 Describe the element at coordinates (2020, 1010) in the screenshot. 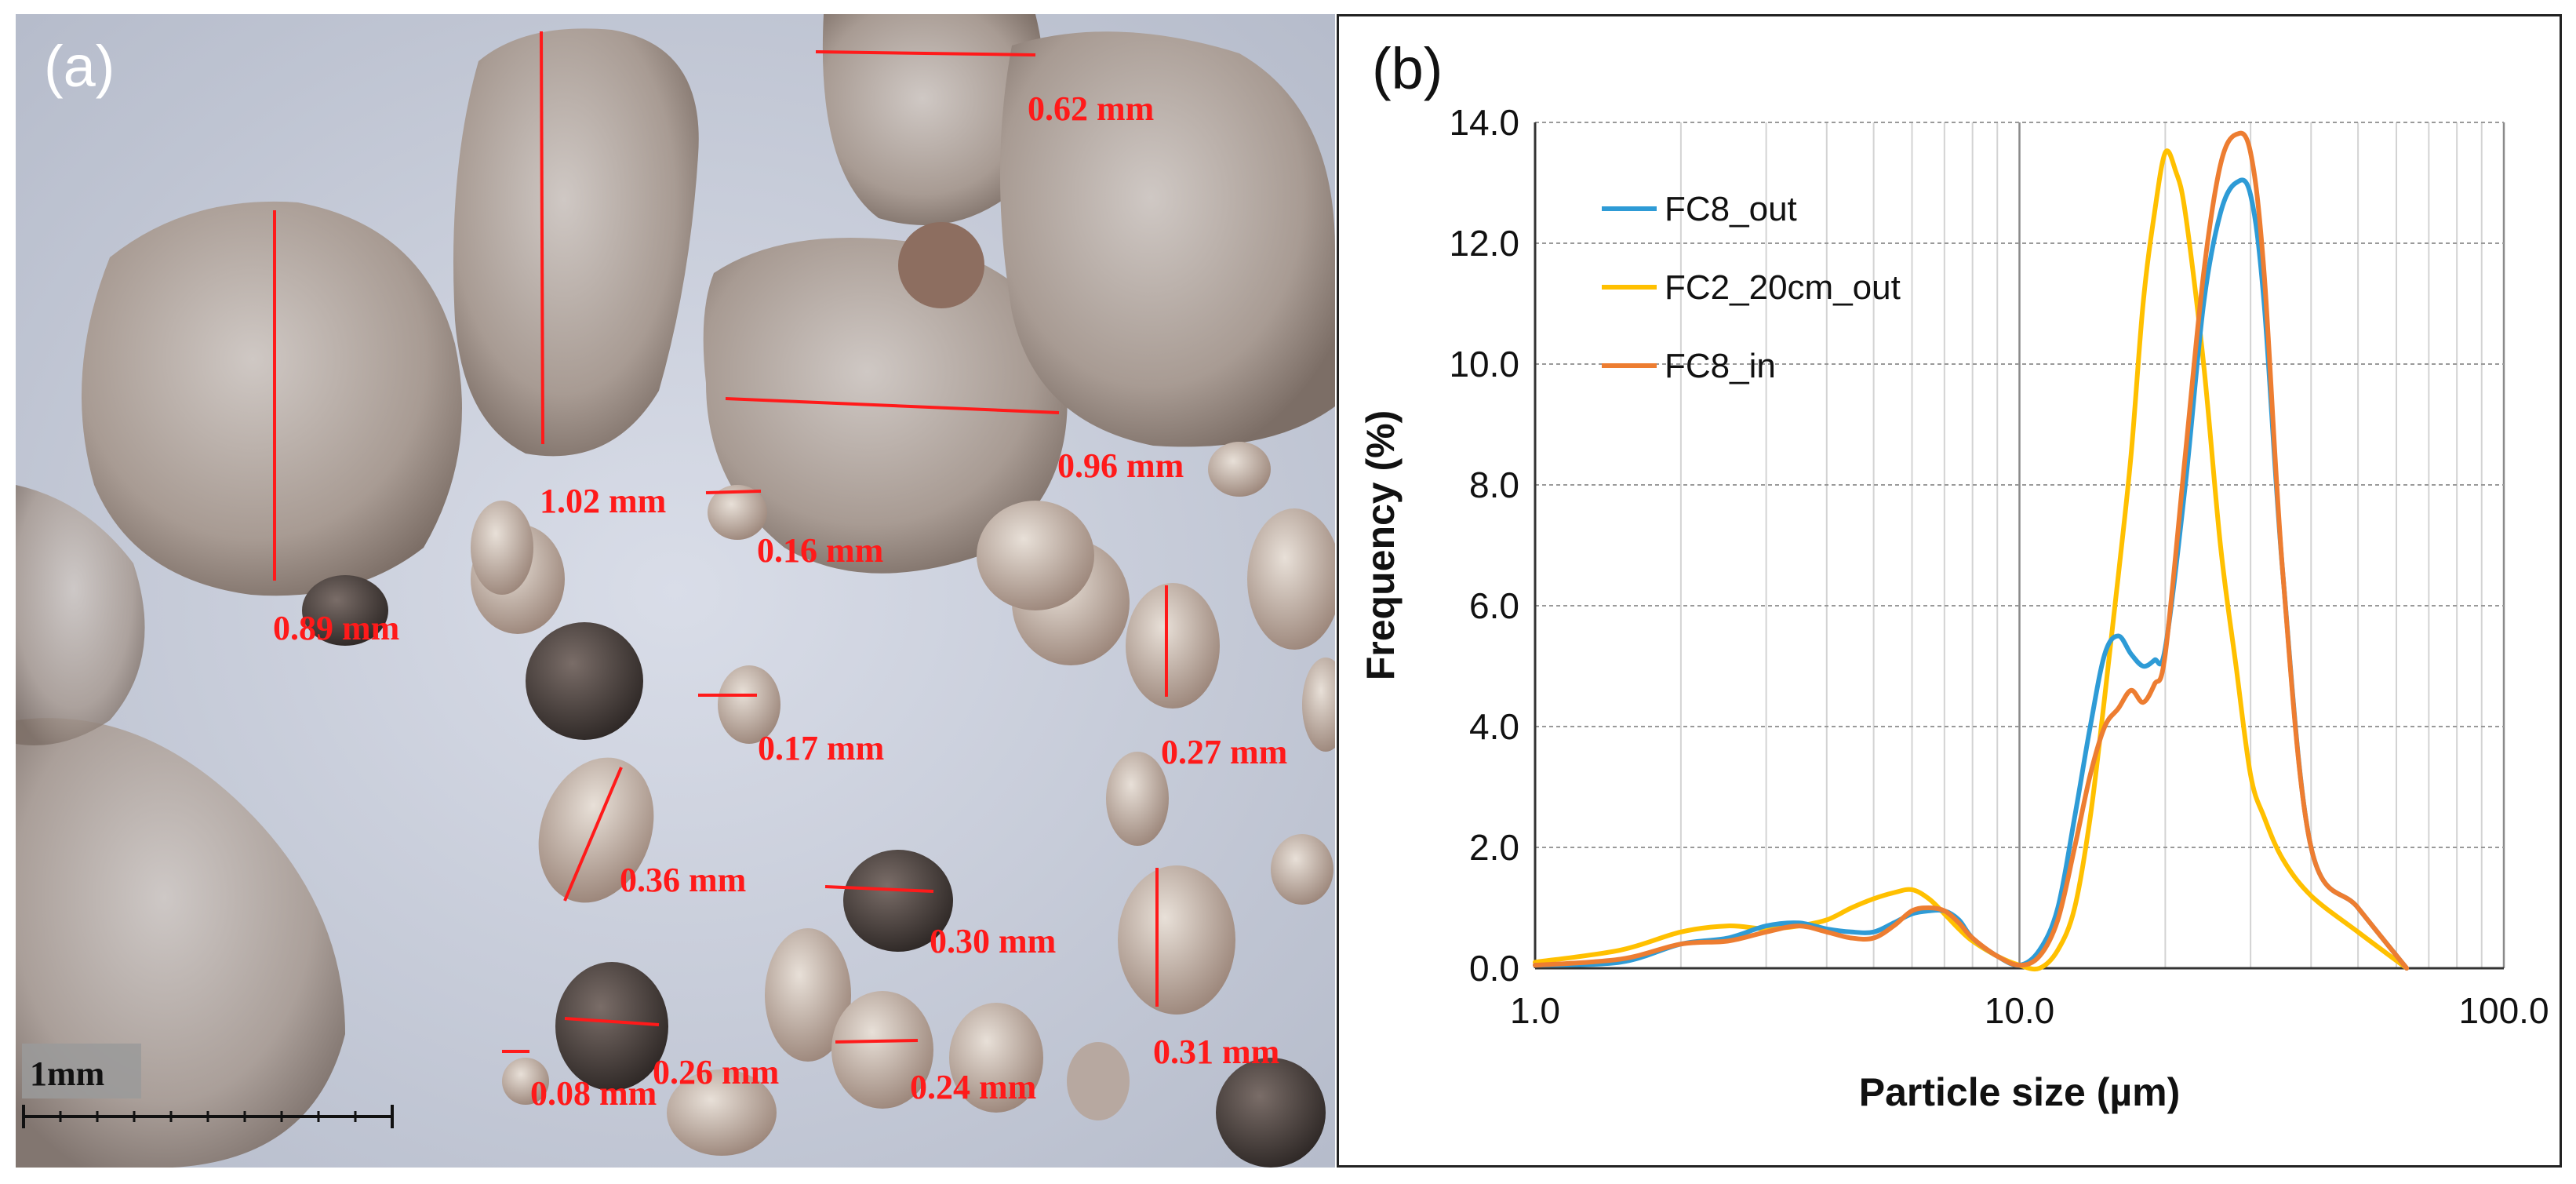

I see `x-tick-label: 10.0` at that location.